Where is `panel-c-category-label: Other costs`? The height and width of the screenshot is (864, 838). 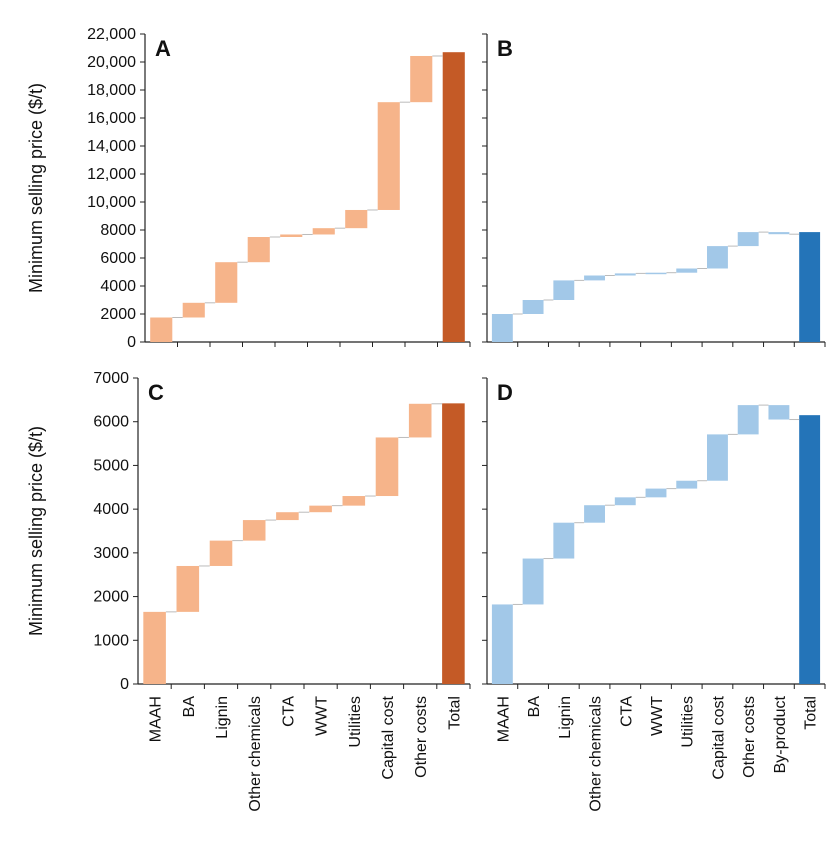
panel-c-category-label: Other costs is located at coordinates (421, 737).